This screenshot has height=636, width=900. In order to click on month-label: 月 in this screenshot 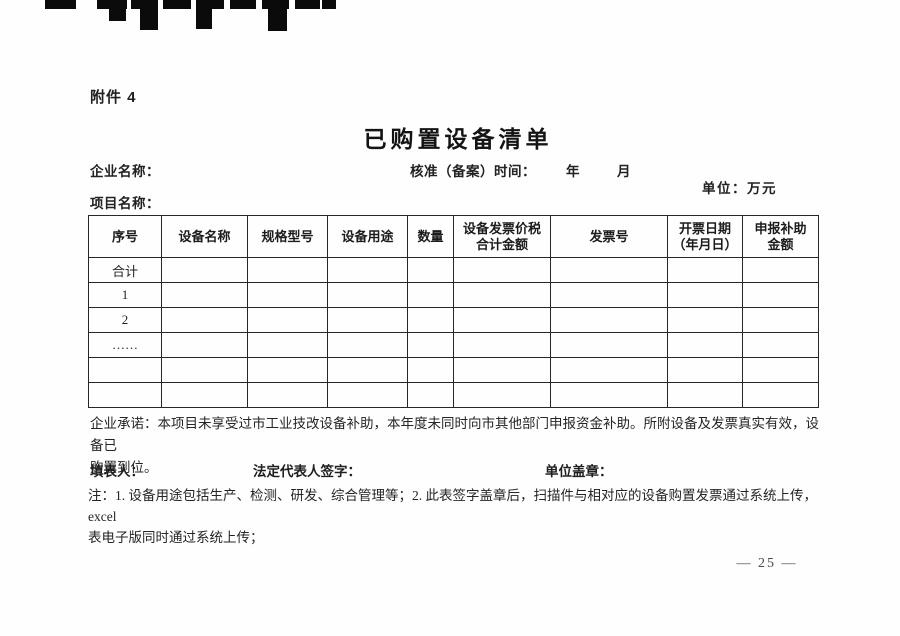, I will do `click(624, 171)`.